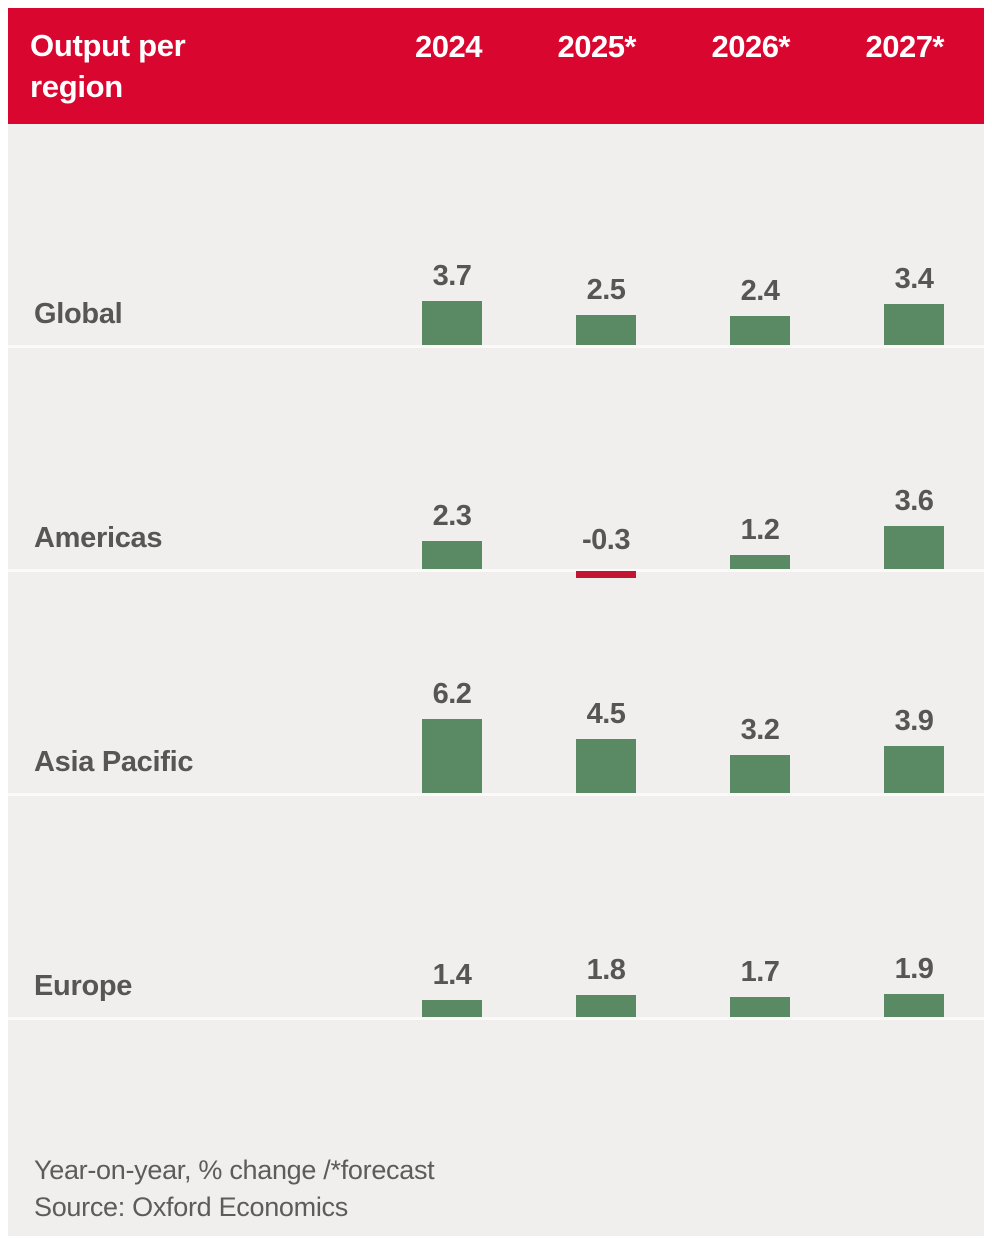 This screenshot has height=1244, width=992. I want to click on footnote: Year-on-year, % change /*forecast, so click(234, 1170).